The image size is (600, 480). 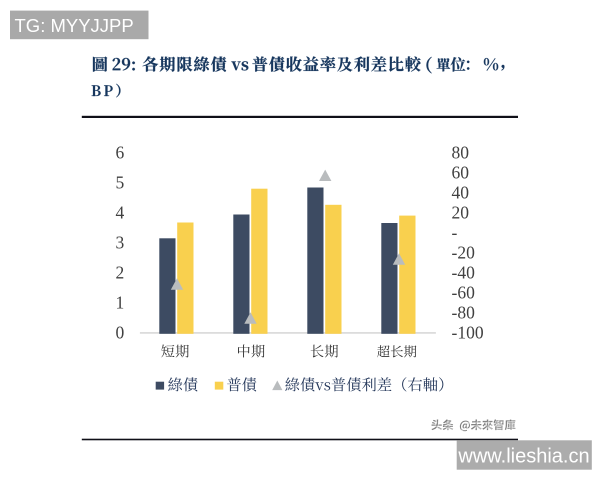 I want to click on svg-text: 2, so click(x=120, y=273).